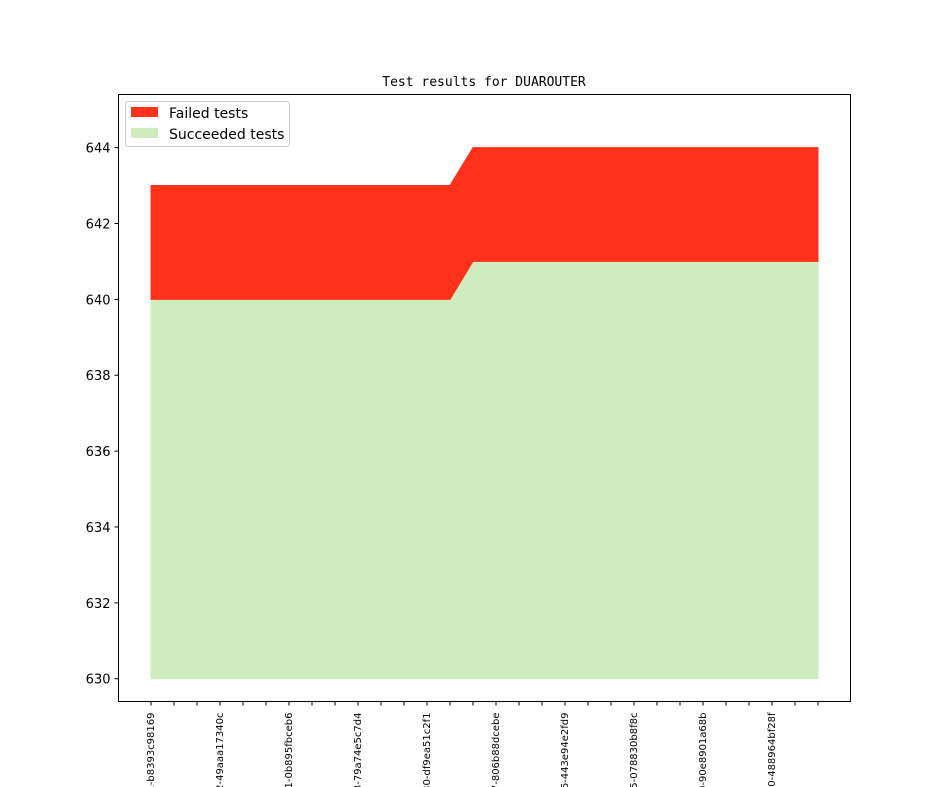 This screenshot has width=944, height=787. I want to click on y-tick-label: 636, so click(98, 452).